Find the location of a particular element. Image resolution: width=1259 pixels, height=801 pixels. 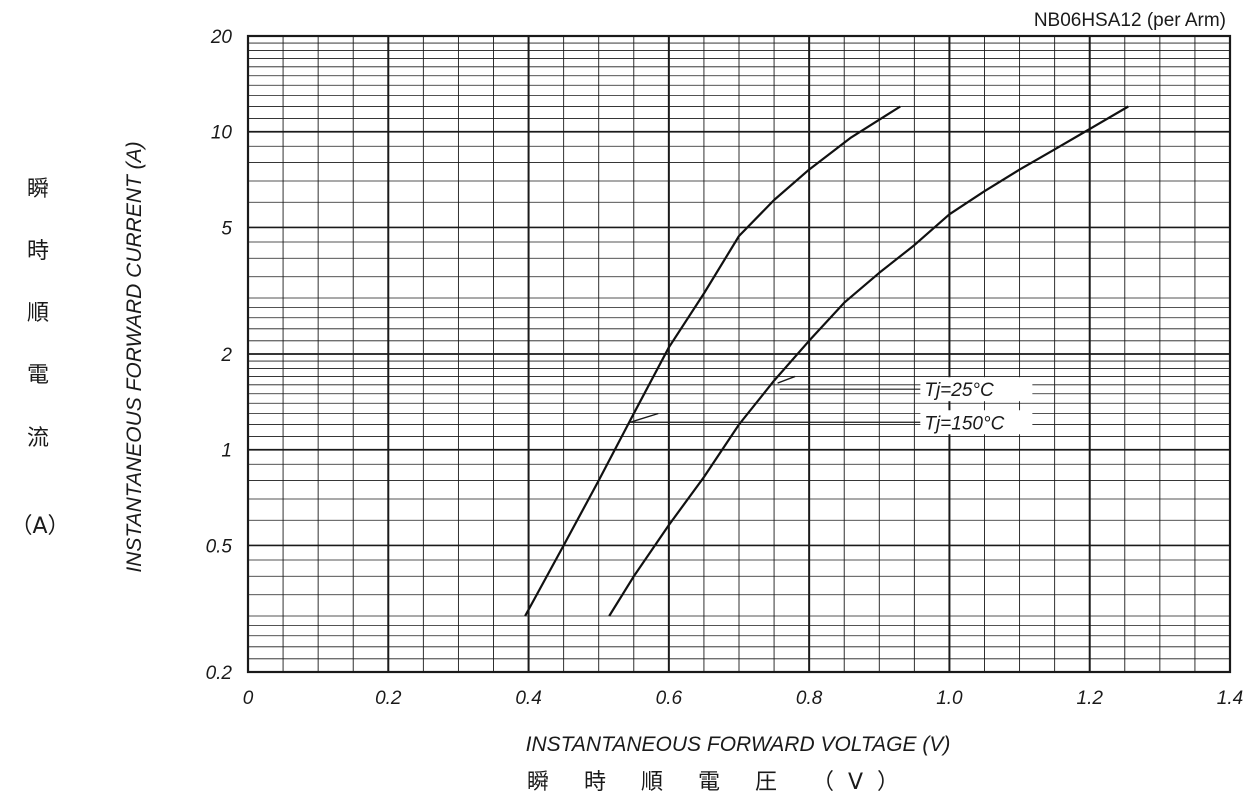

x-tick-label: 0 is located at coordinates (248, 698).